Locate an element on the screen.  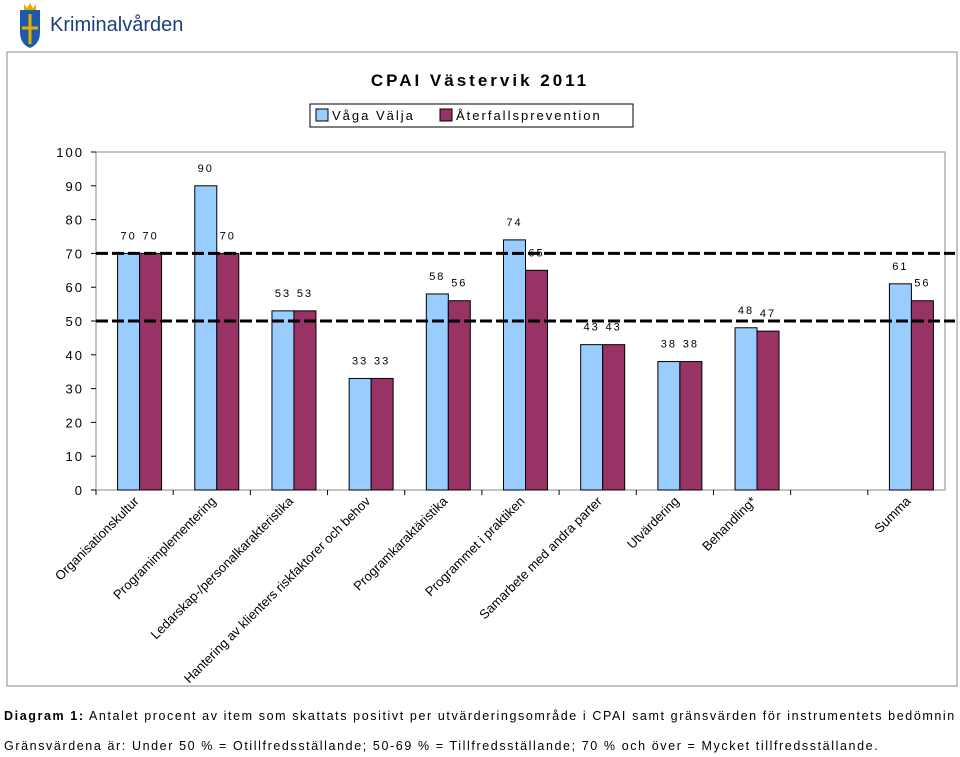
logo-cross is located at coordinates (30, 29).